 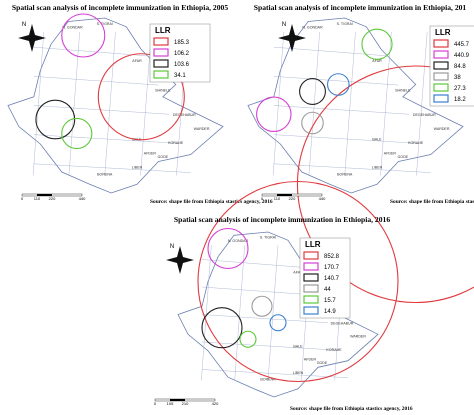 I want to click on legend-label: 103.6, so click(x=182, y=65).